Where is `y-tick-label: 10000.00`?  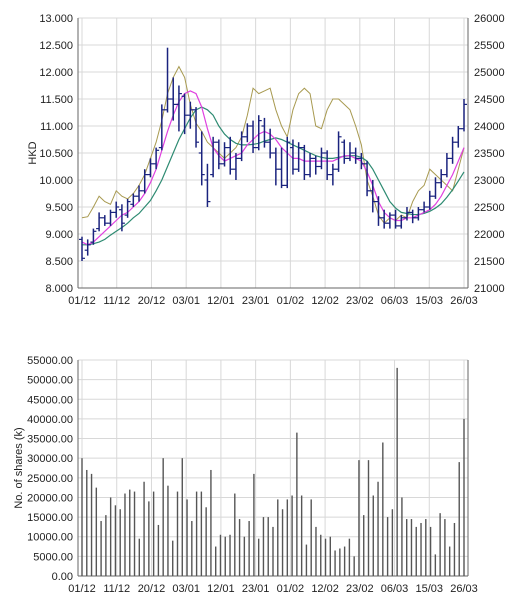
y-tick-label: 10000.00 is located at coordinates (50, 538).